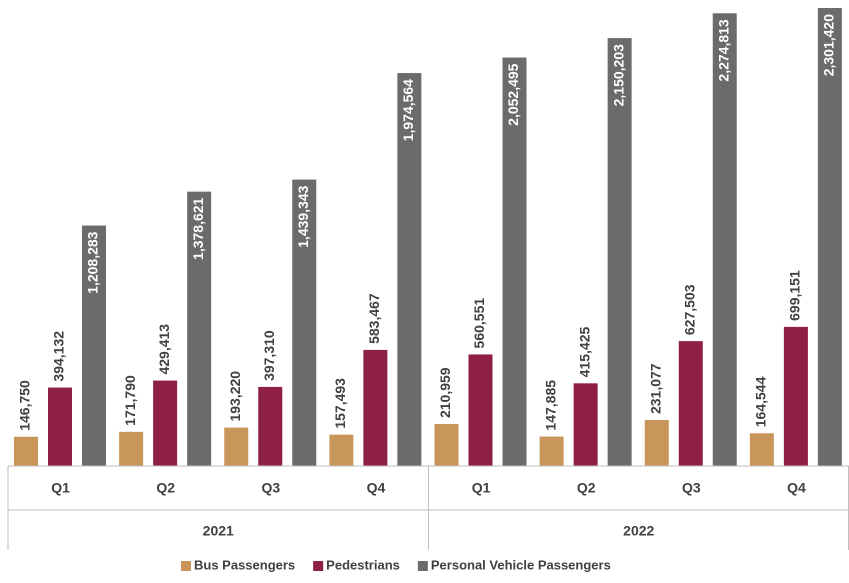  What do you see at coordinates (235, 396) in the screenshot?
I see `data-label: 193,220` at bounding box center [235, 396].